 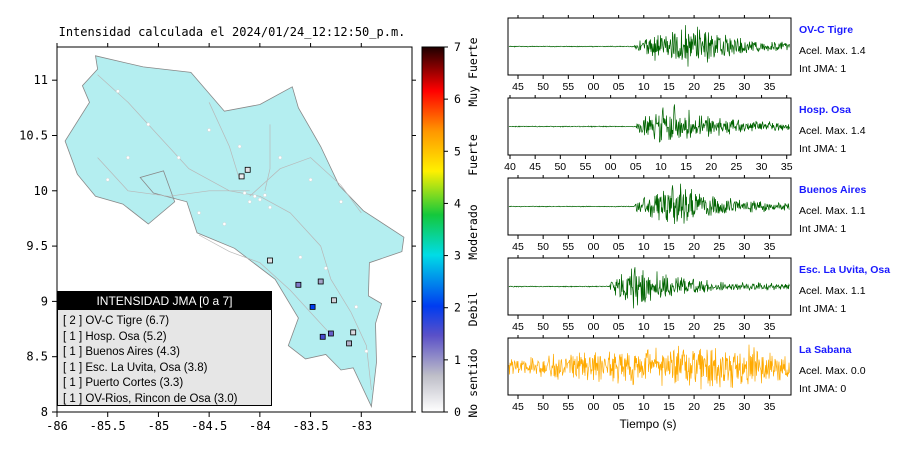 What do you see at coordinates (135, 367) in the screenshot?
I see `legend-item: [ 1 ] Esc. La Uvita, Osa (3.8)` at bounding box center [135, 367].